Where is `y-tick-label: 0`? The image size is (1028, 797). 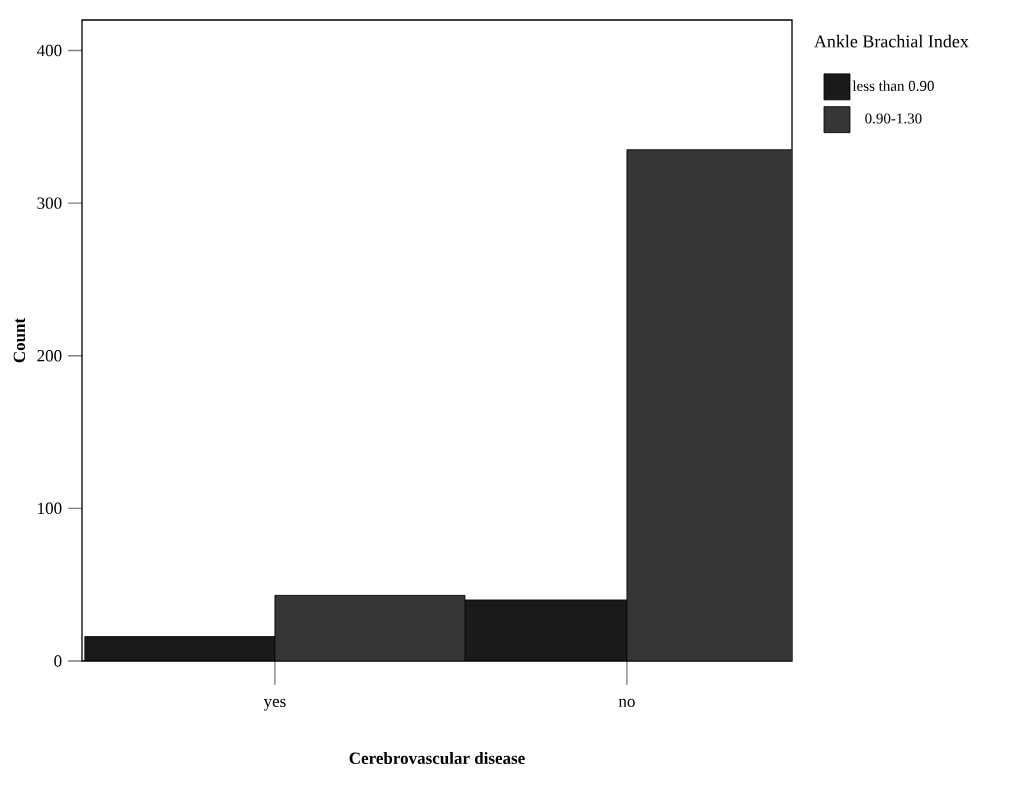
y-tick-label: 0 is located at coordinates (58, 661).